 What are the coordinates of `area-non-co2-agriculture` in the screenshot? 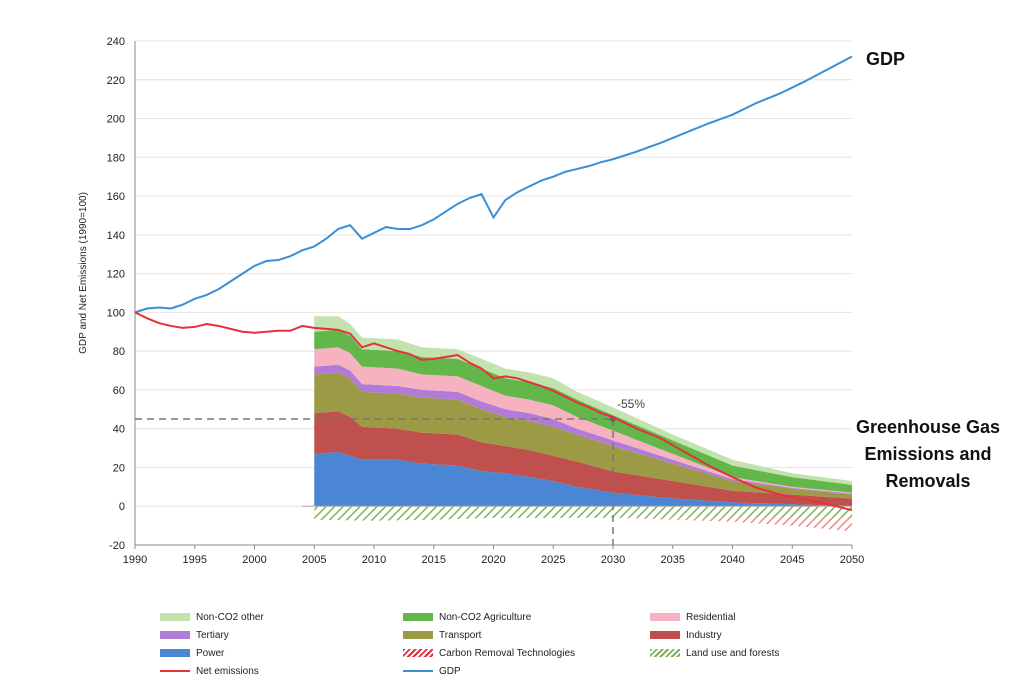 It's located at (583, 411).